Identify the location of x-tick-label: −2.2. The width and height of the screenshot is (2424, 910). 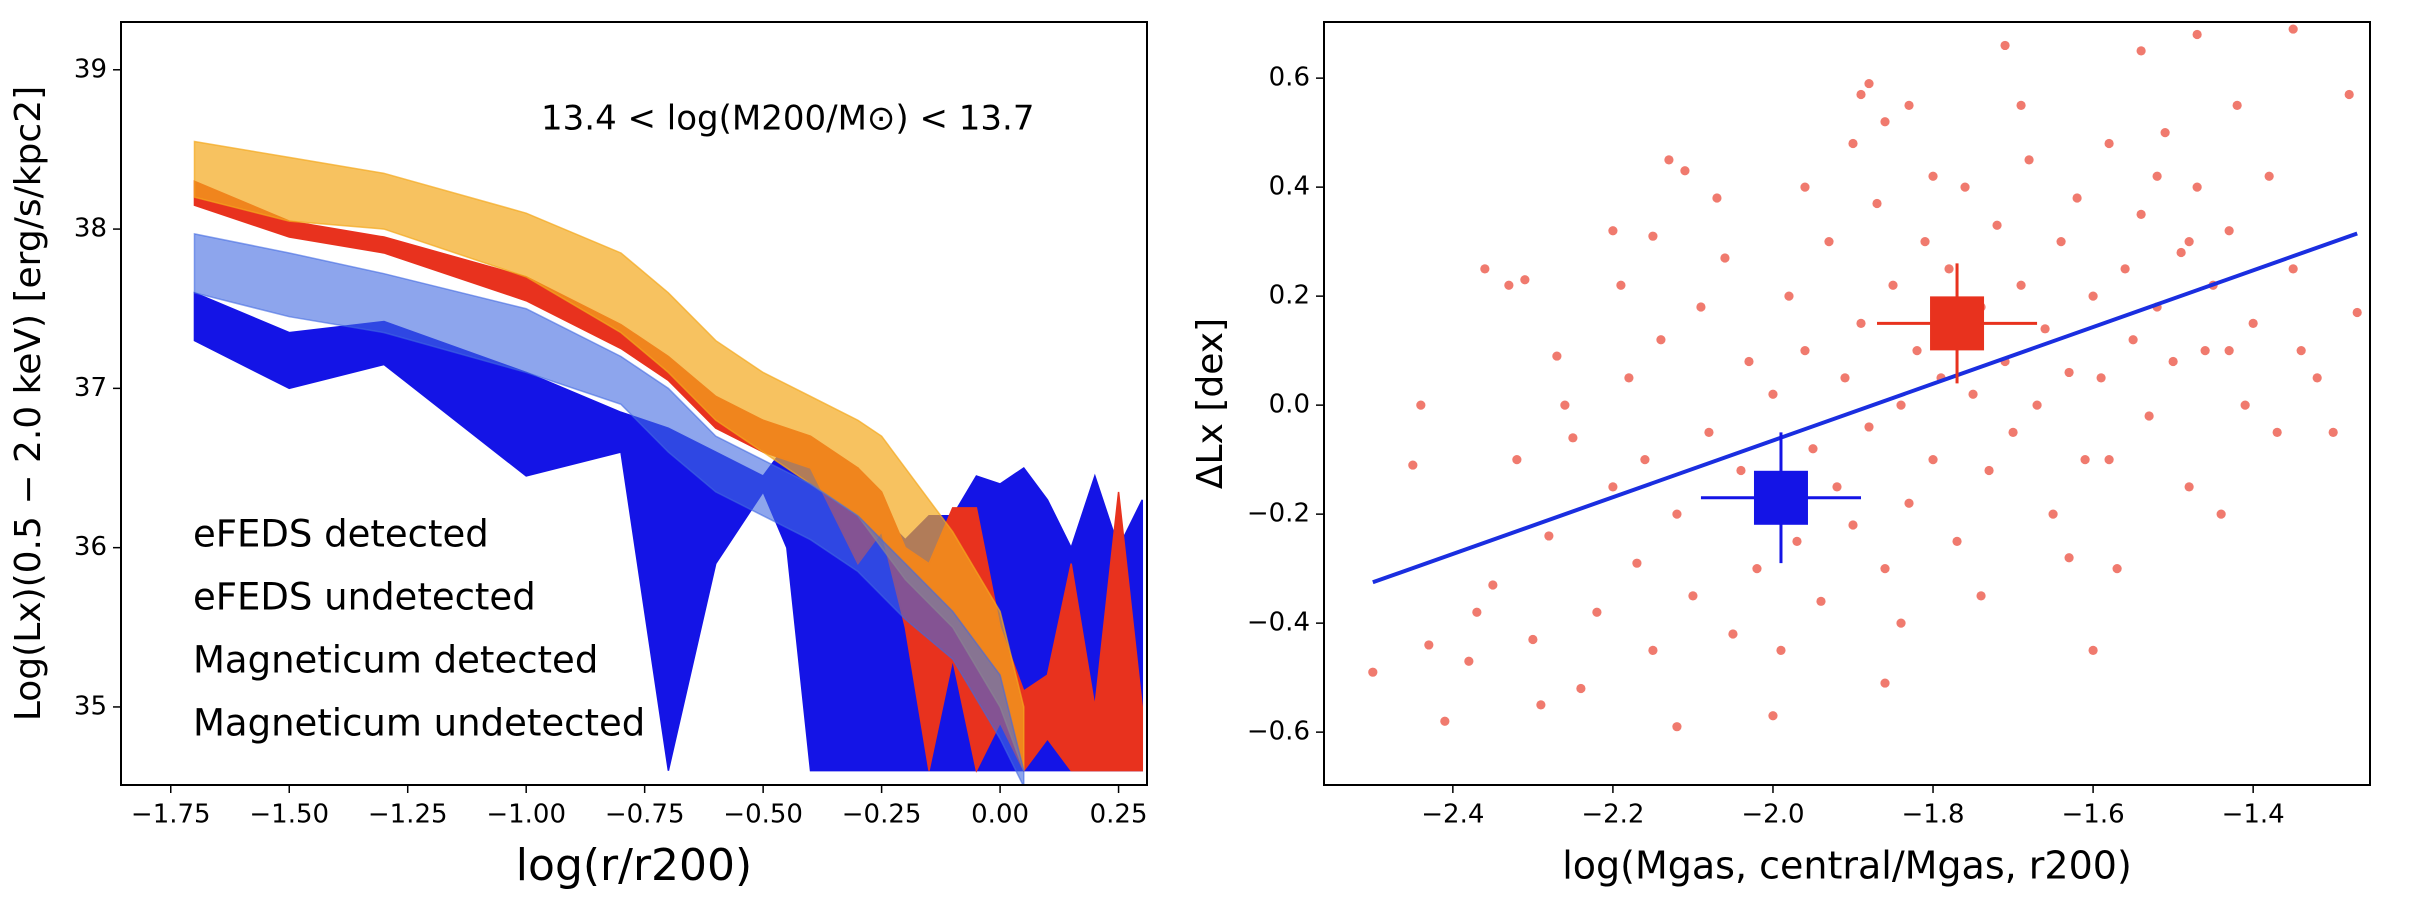
(1612, 815).